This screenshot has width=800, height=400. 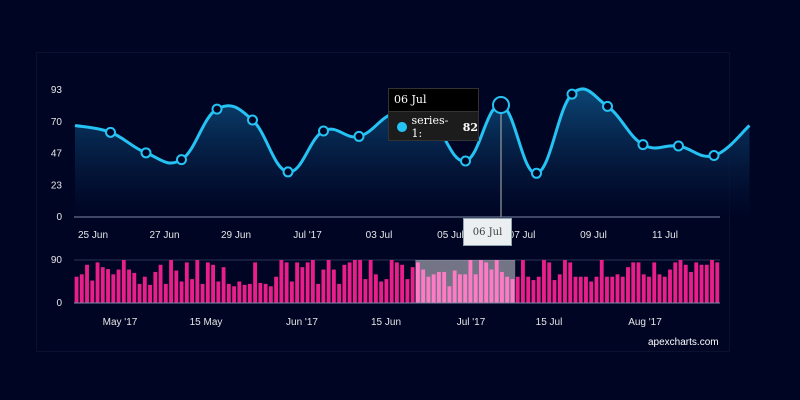 What do you see at coordinates (522, 235) in the screenshot?
I see `x-tick-label: 07 Jul` at bounding box center [522, 235].